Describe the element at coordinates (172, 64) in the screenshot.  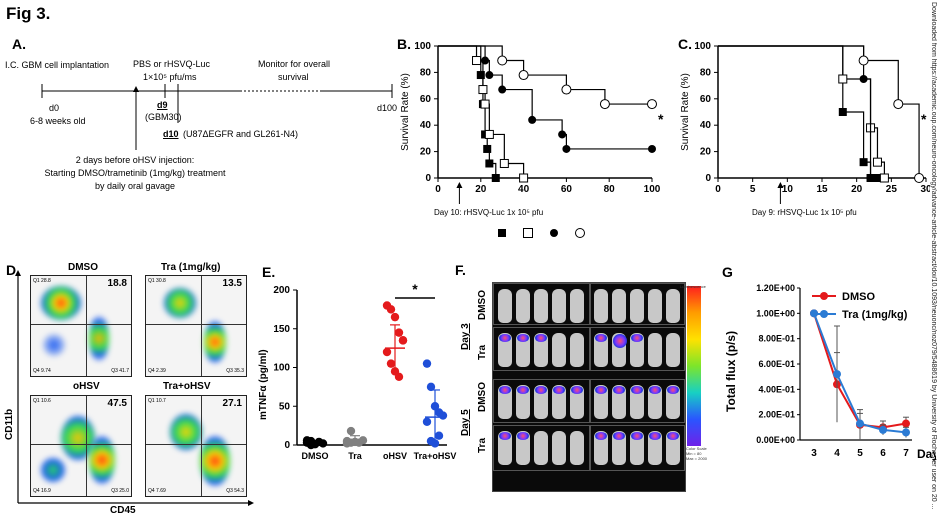
I see `pbs-label: PBS or rHSVQ-Luc` at that location.